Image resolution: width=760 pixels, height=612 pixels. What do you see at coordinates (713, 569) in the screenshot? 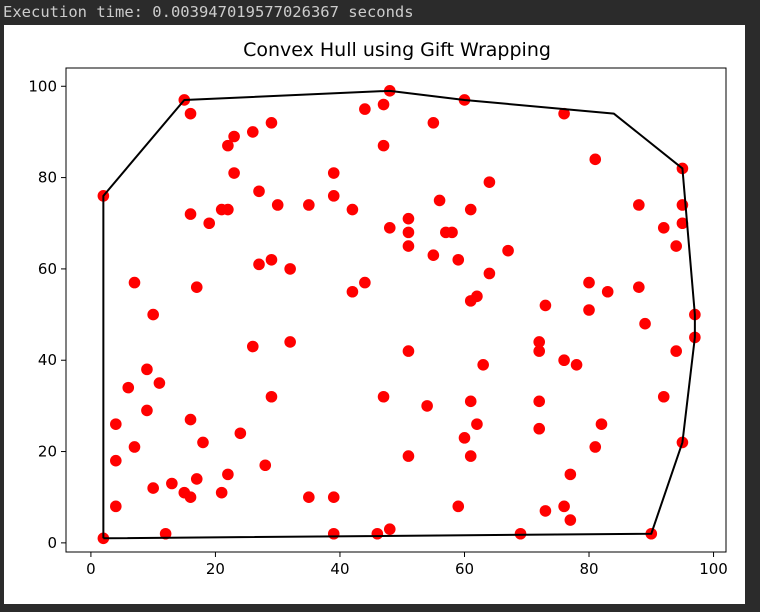
I see `x-tick-label-100: 100` at bounding box center [713, 569].